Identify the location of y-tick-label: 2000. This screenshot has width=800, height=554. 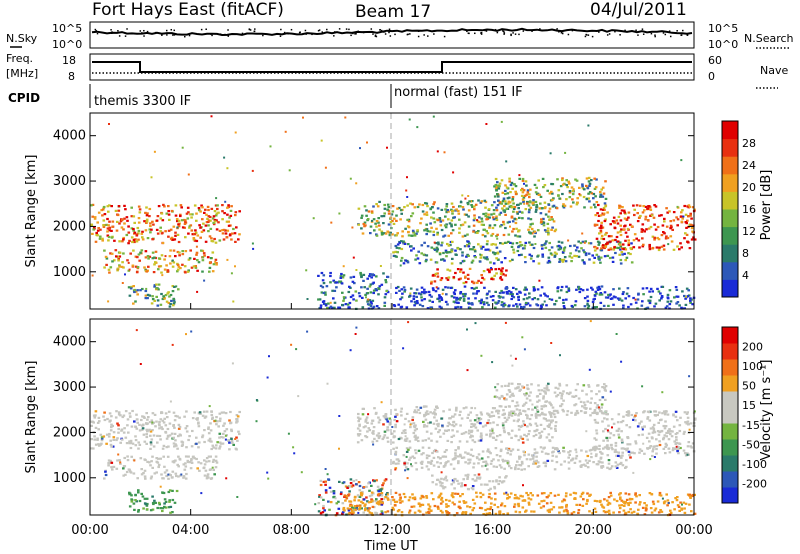
(69, 226).